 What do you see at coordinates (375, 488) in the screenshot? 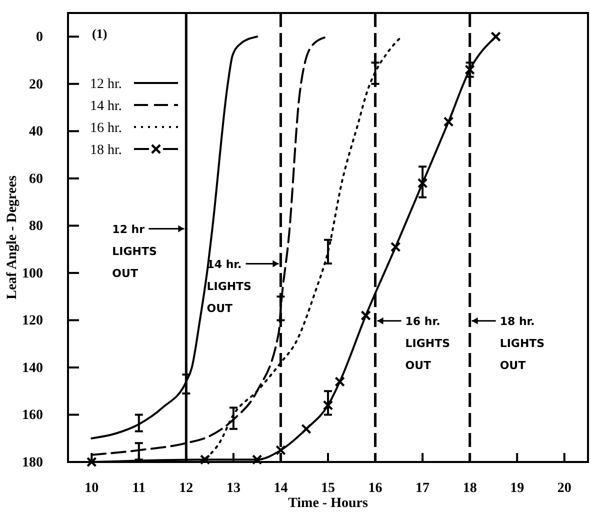
I see `x-tick-label: 16` at bounding box center [375, 488].